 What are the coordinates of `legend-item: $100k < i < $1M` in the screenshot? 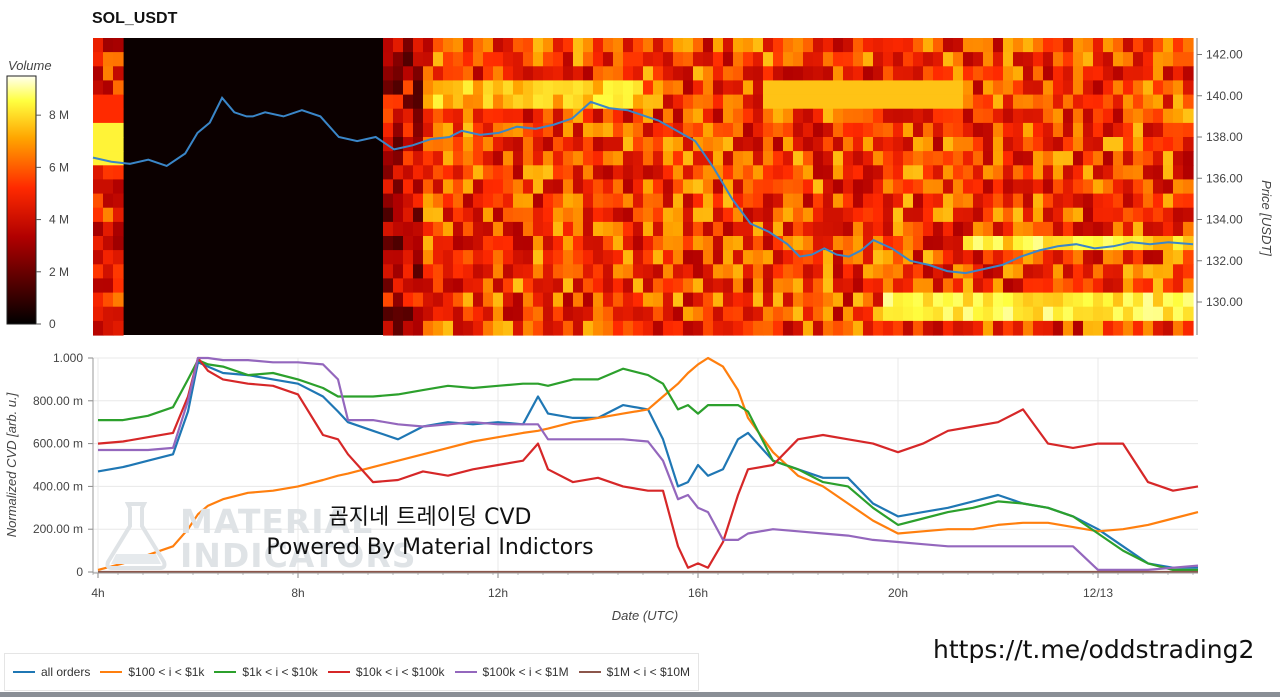 It's located at (511, 672).